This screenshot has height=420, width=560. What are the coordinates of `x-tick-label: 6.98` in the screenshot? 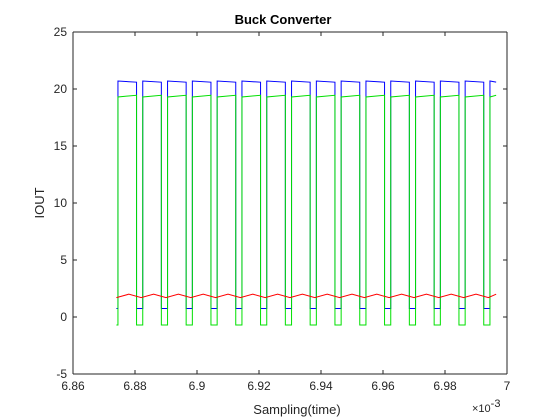 It's located at (445, 386).